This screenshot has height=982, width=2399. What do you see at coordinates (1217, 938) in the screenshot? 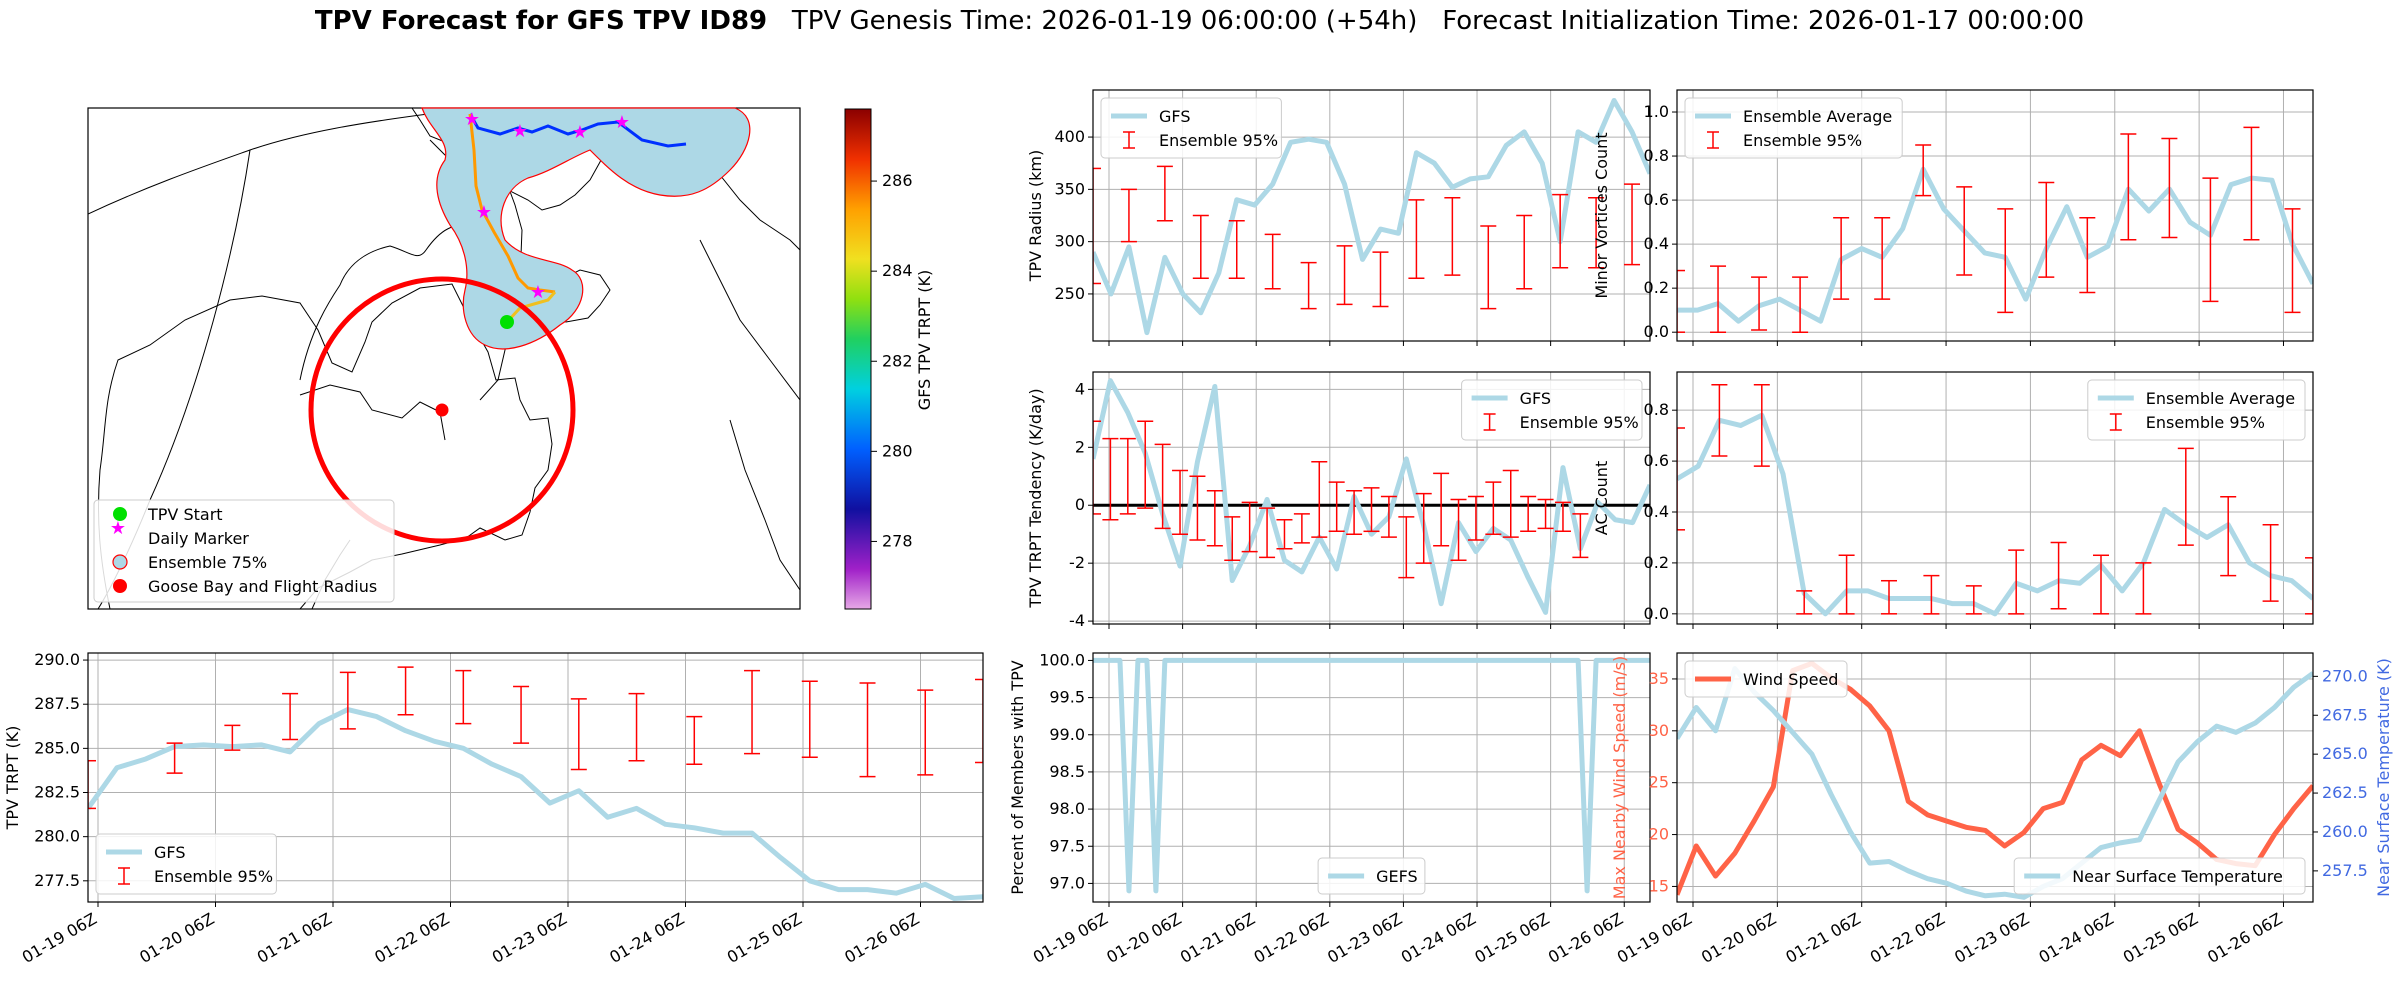
I see `x-tick-label: 01-21 06Z` at bounding box center [1217, 938].